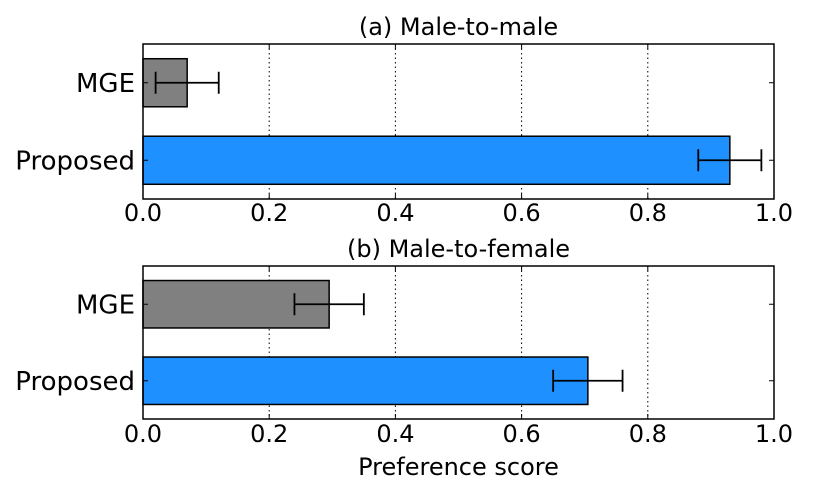 Image resolution: width=814 pixels, height=484 pixels. What do you see at coordinates (458, 467) in the screenshot?
I see `x-axis-label: Preference score` at bounding box center [458, 467].